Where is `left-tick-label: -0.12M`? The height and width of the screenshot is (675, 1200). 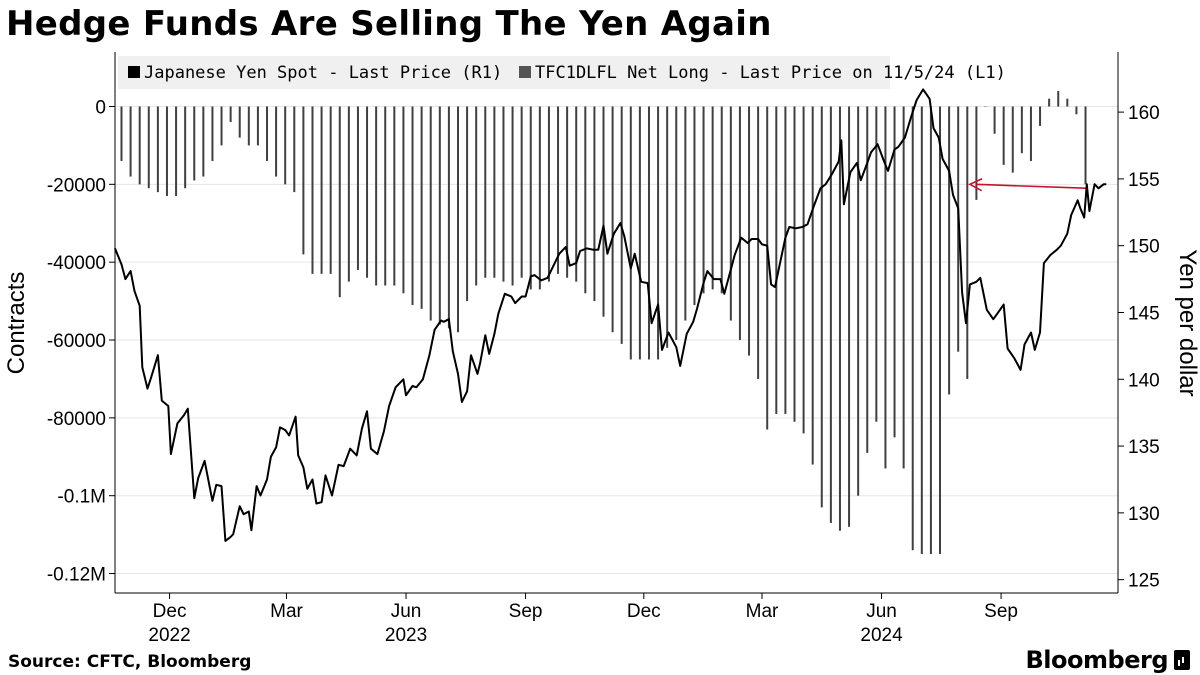
left-tick-label: -0.12M is located at coordinates (76, 575).